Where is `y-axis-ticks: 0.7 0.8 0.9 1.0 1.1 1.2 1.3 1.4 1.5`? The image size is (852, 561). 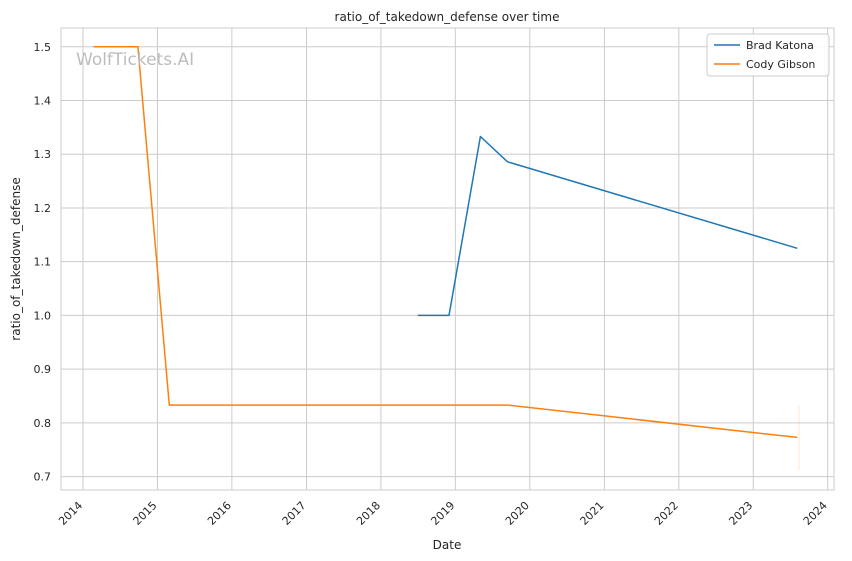 y-axis-ticks: 0.7 0.8 0.9 1.0 1.1 1.2 1.3 1.4 1.5 is located at coordinates (43, 262).